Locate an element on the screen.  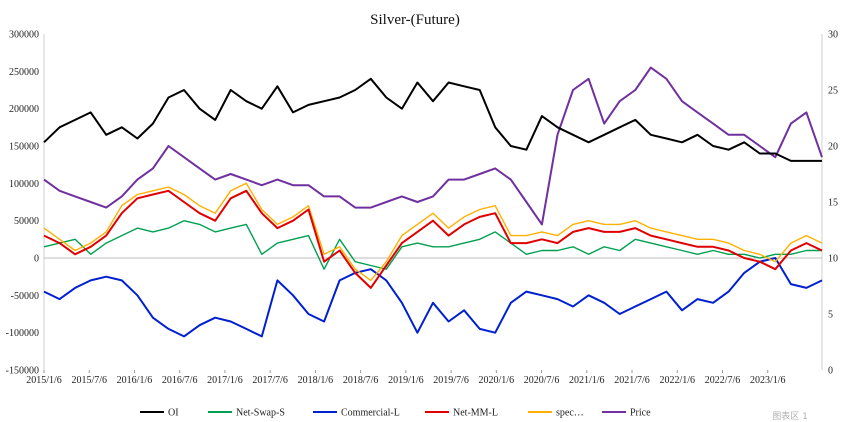
x-tick-label: 2016/7/6 is located at coordinates (180, 380).